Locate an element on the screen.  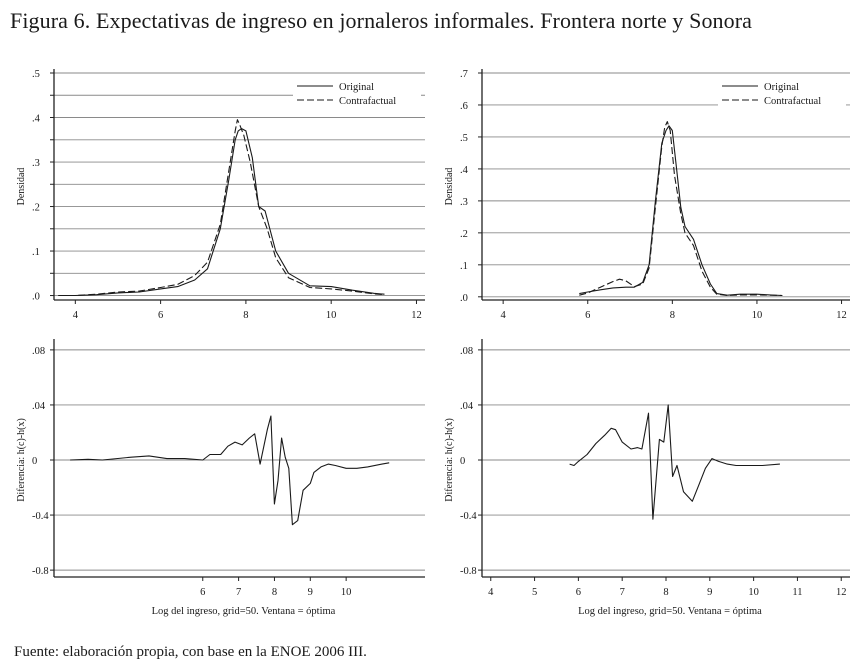
source-enoe: ENOE is located at coordinates (290, 652).